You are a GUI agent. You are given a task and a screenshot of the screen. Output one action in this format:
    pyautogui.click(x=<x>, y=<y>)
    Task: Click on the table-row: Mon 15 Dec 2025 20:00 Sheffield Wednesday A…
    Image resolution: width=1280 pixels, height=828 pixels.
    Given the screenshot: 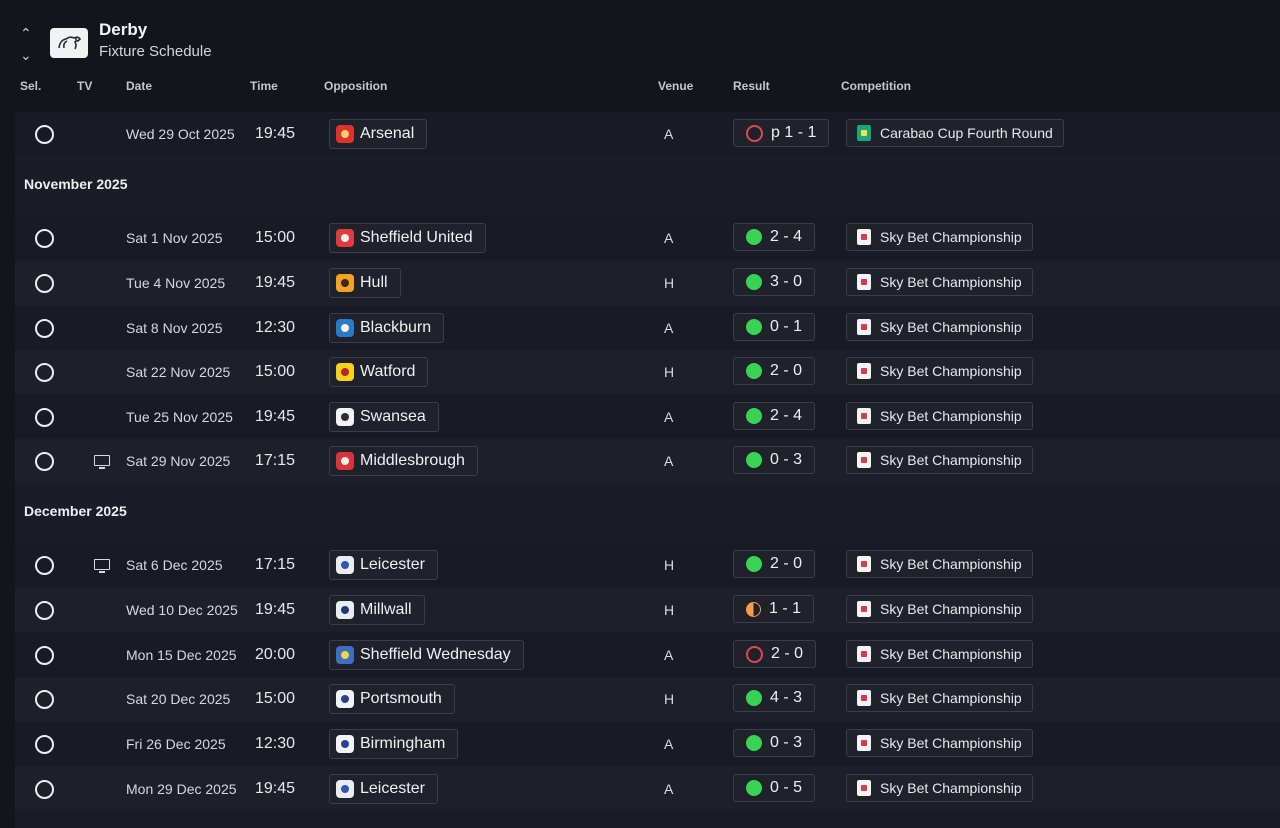 What is the action you would take?
    pyautogui.click(x=647, y=655)
    